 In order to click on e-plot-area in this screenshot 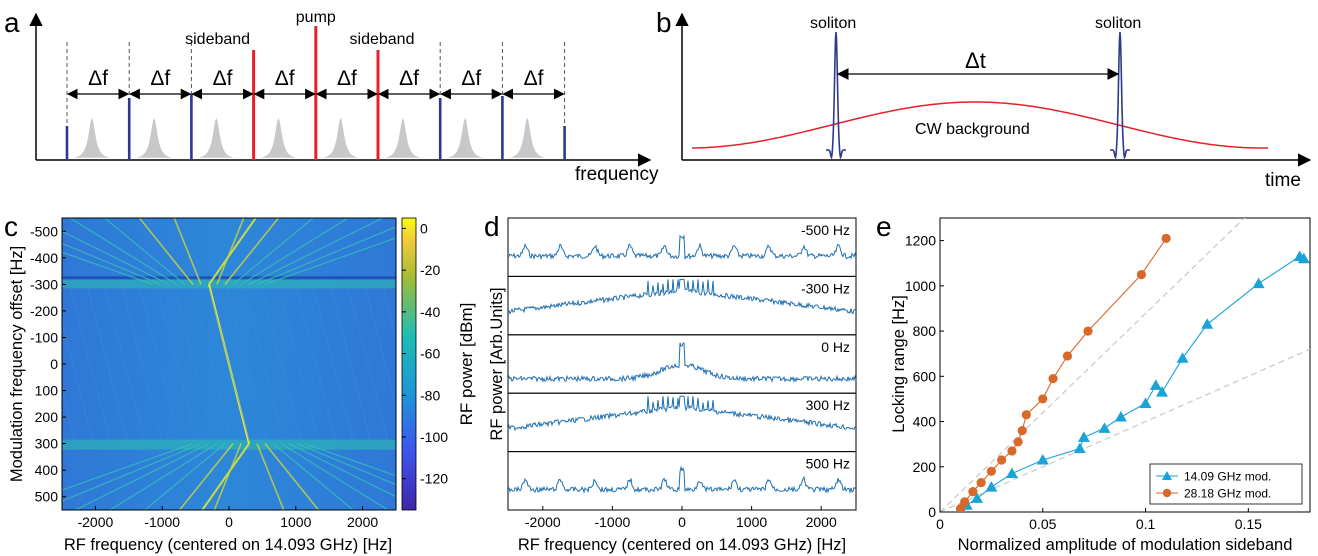, I will do `click(1125, 365)`.